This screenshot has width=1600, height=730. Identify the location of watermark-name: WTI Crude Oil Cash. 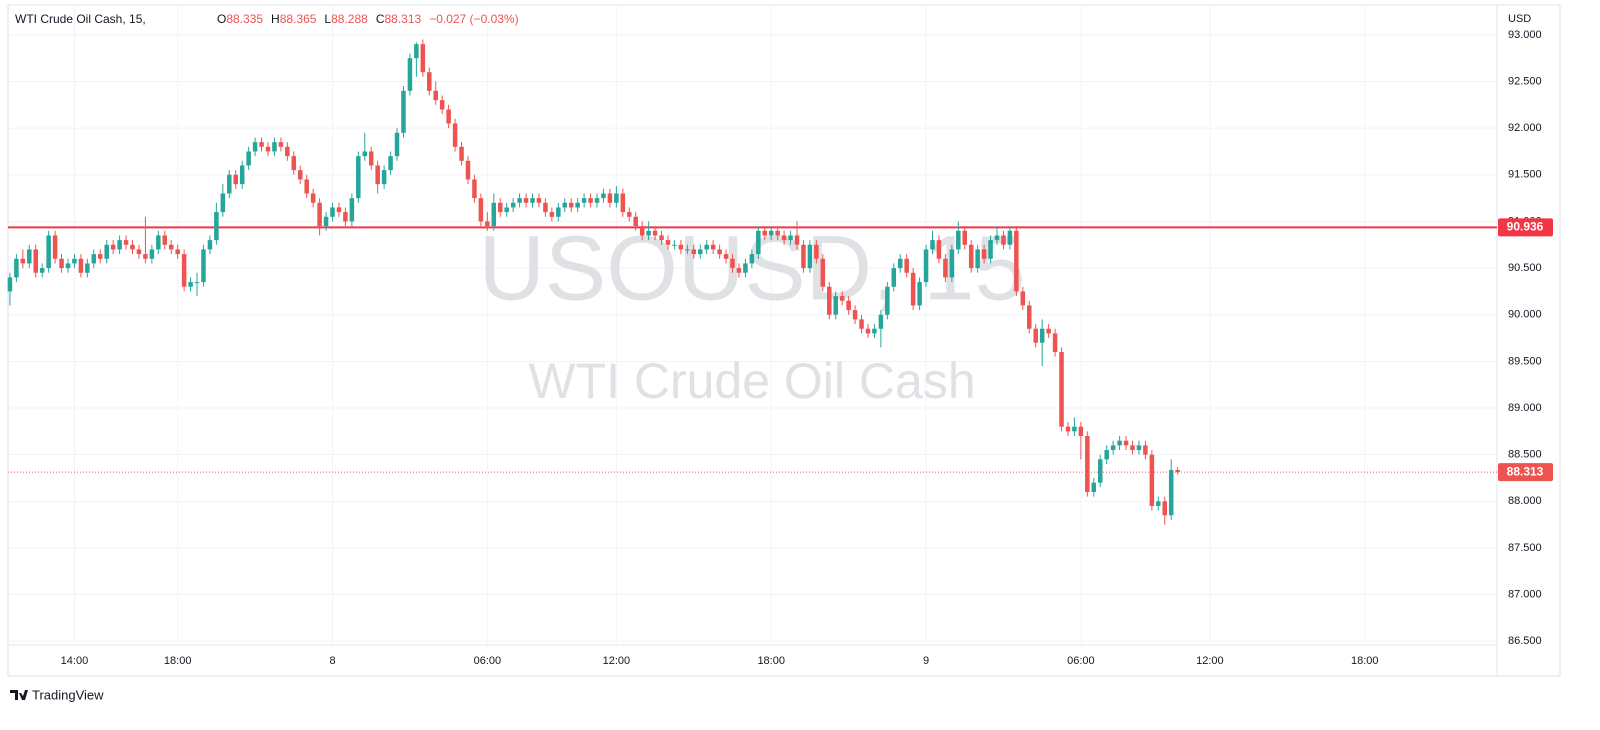
(751, 381).